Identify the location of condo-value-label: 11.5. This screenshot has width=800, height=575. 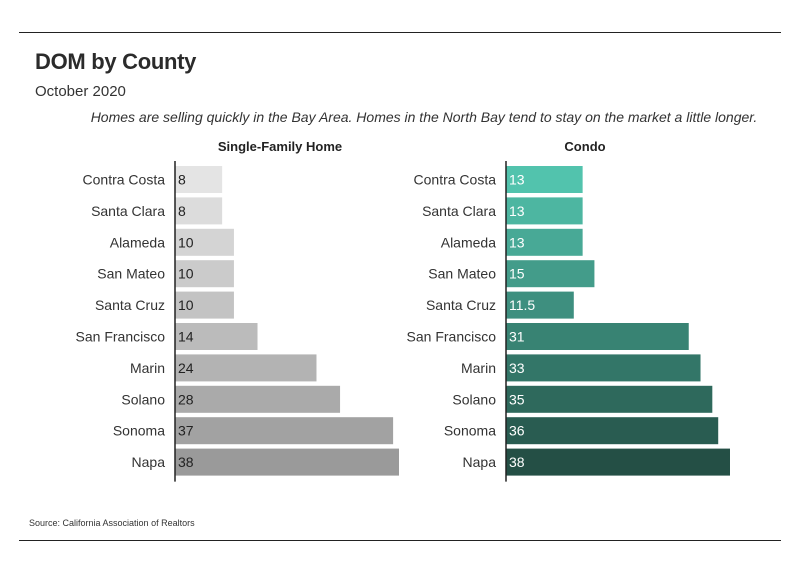
(522, 305).